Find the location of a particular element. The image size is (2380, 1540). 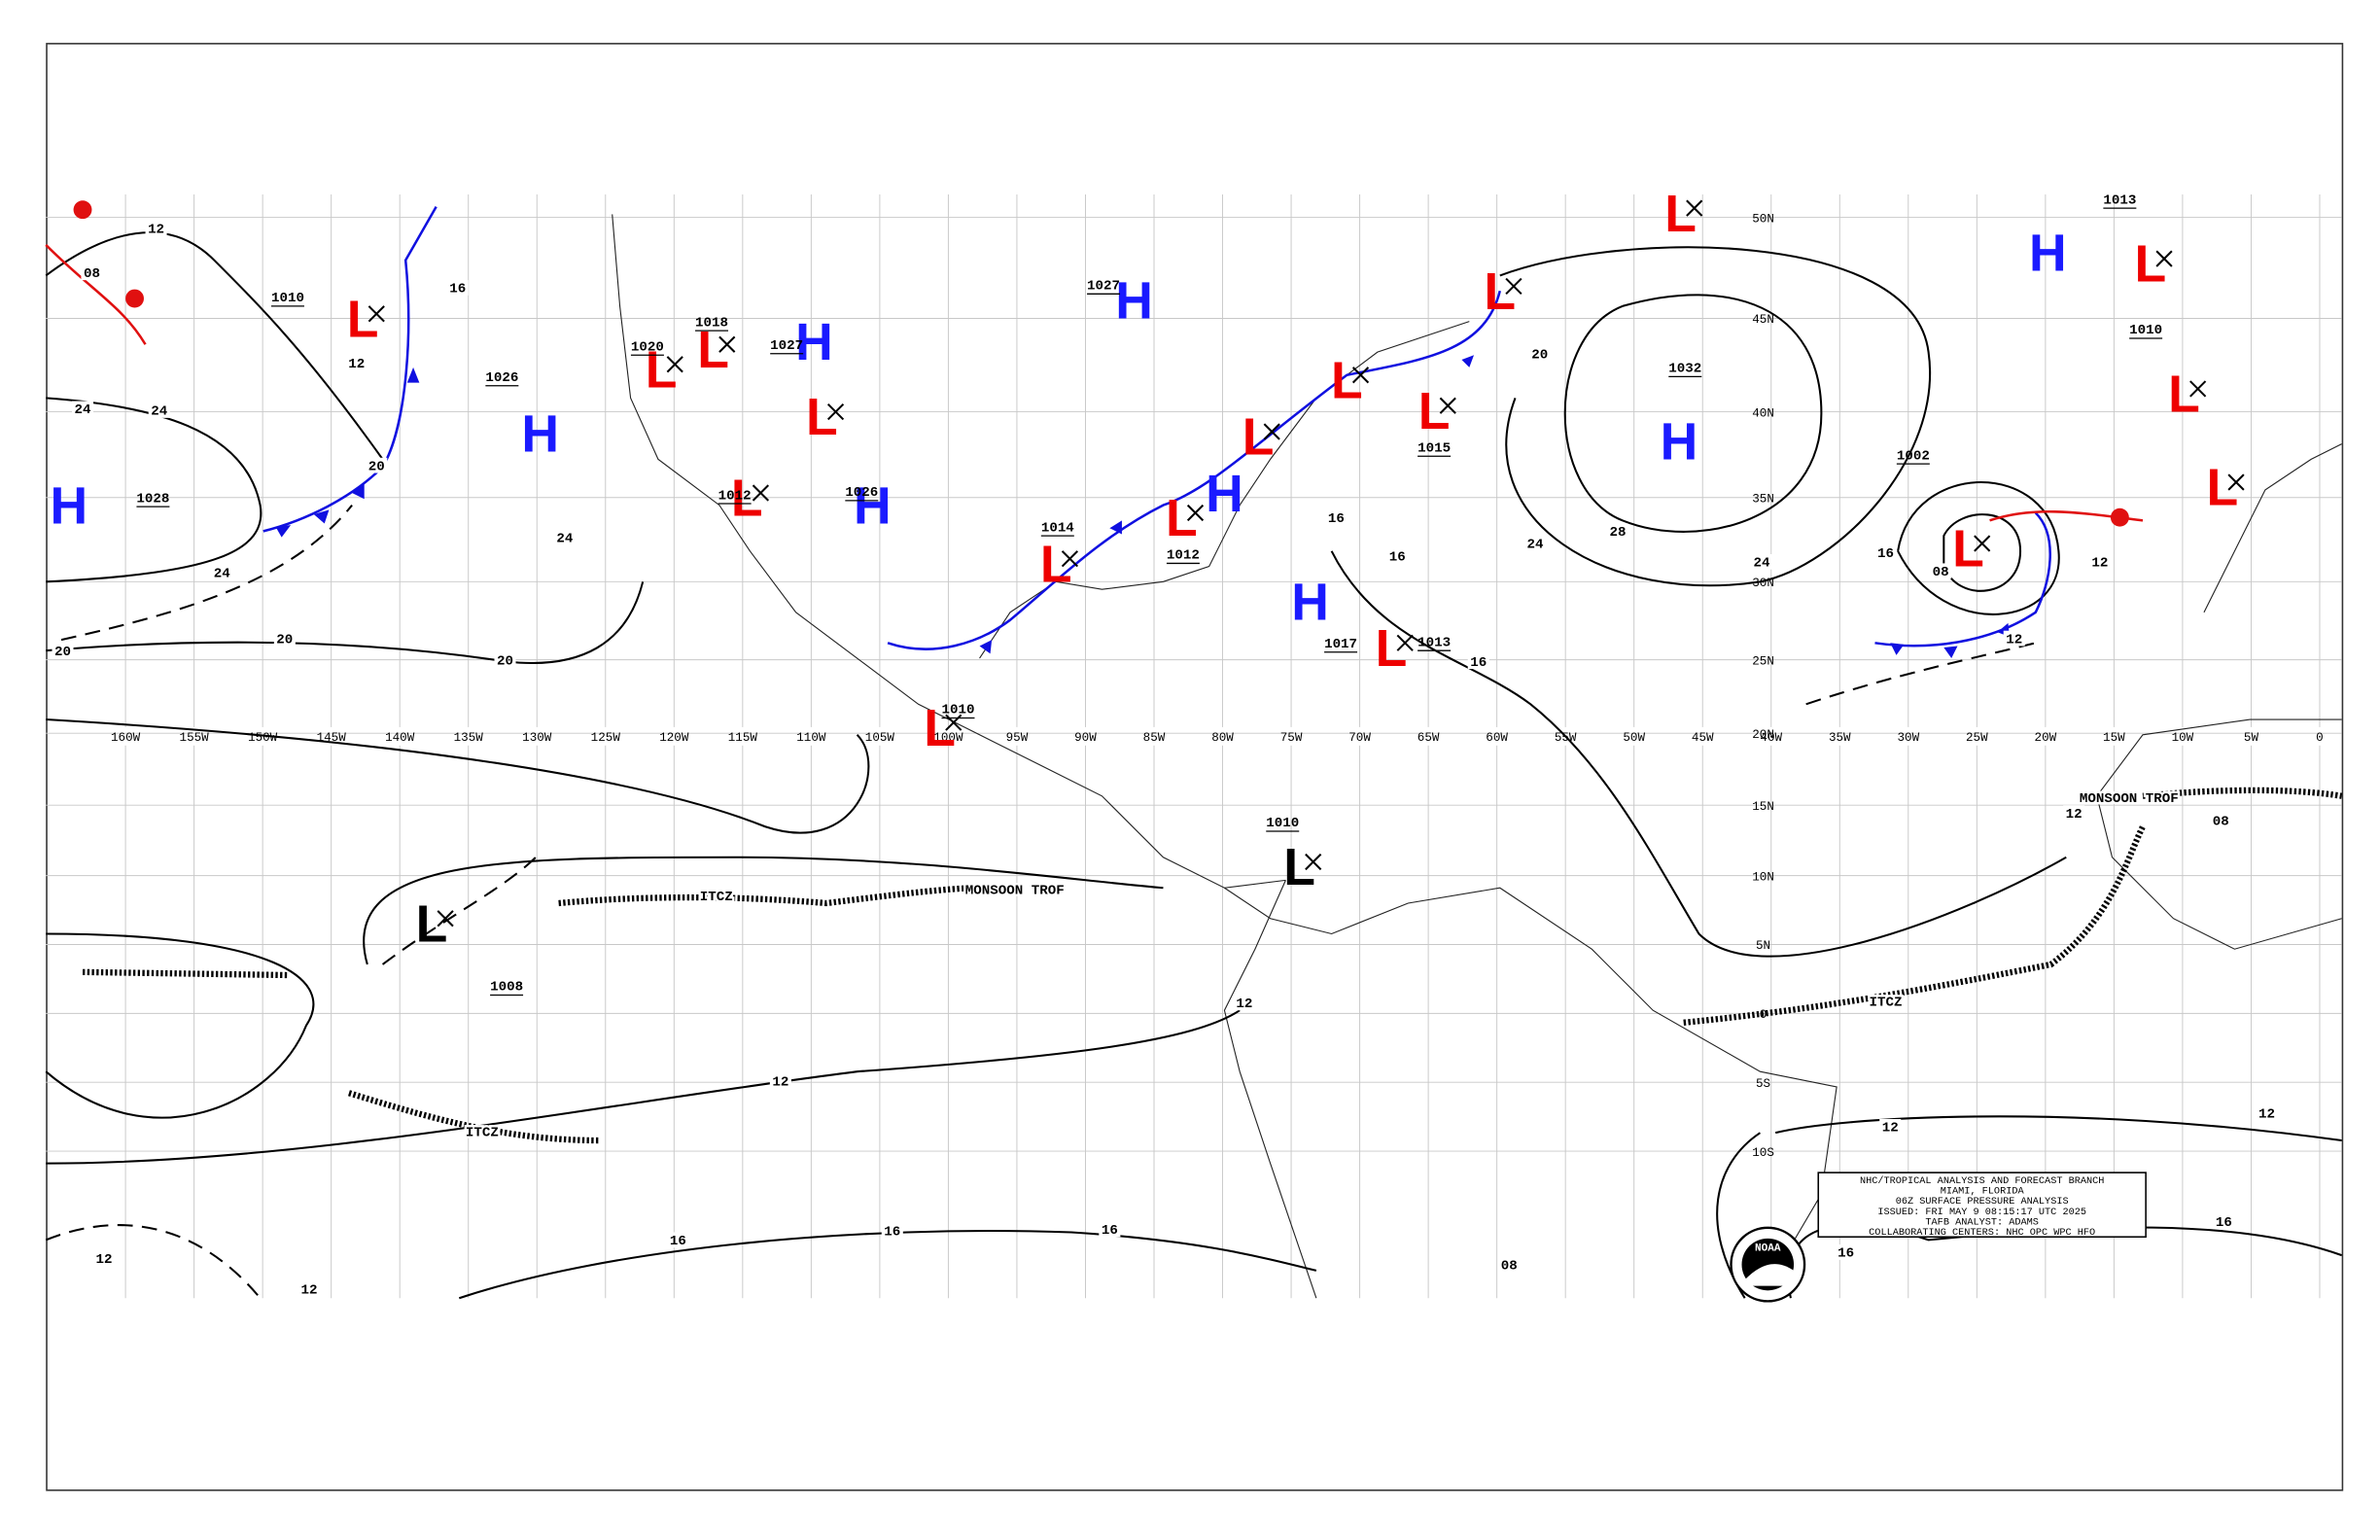

feature-label: ITCZ is located at coordinates (716, 897).